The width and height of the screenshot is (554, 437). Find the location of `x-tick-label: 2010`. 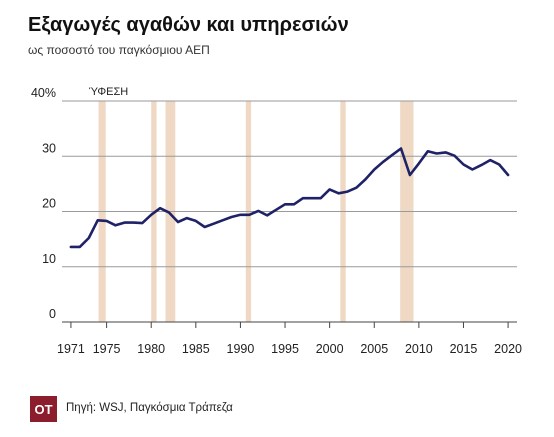

x-tick-label: 2010 is located at coordinates (419, 349).